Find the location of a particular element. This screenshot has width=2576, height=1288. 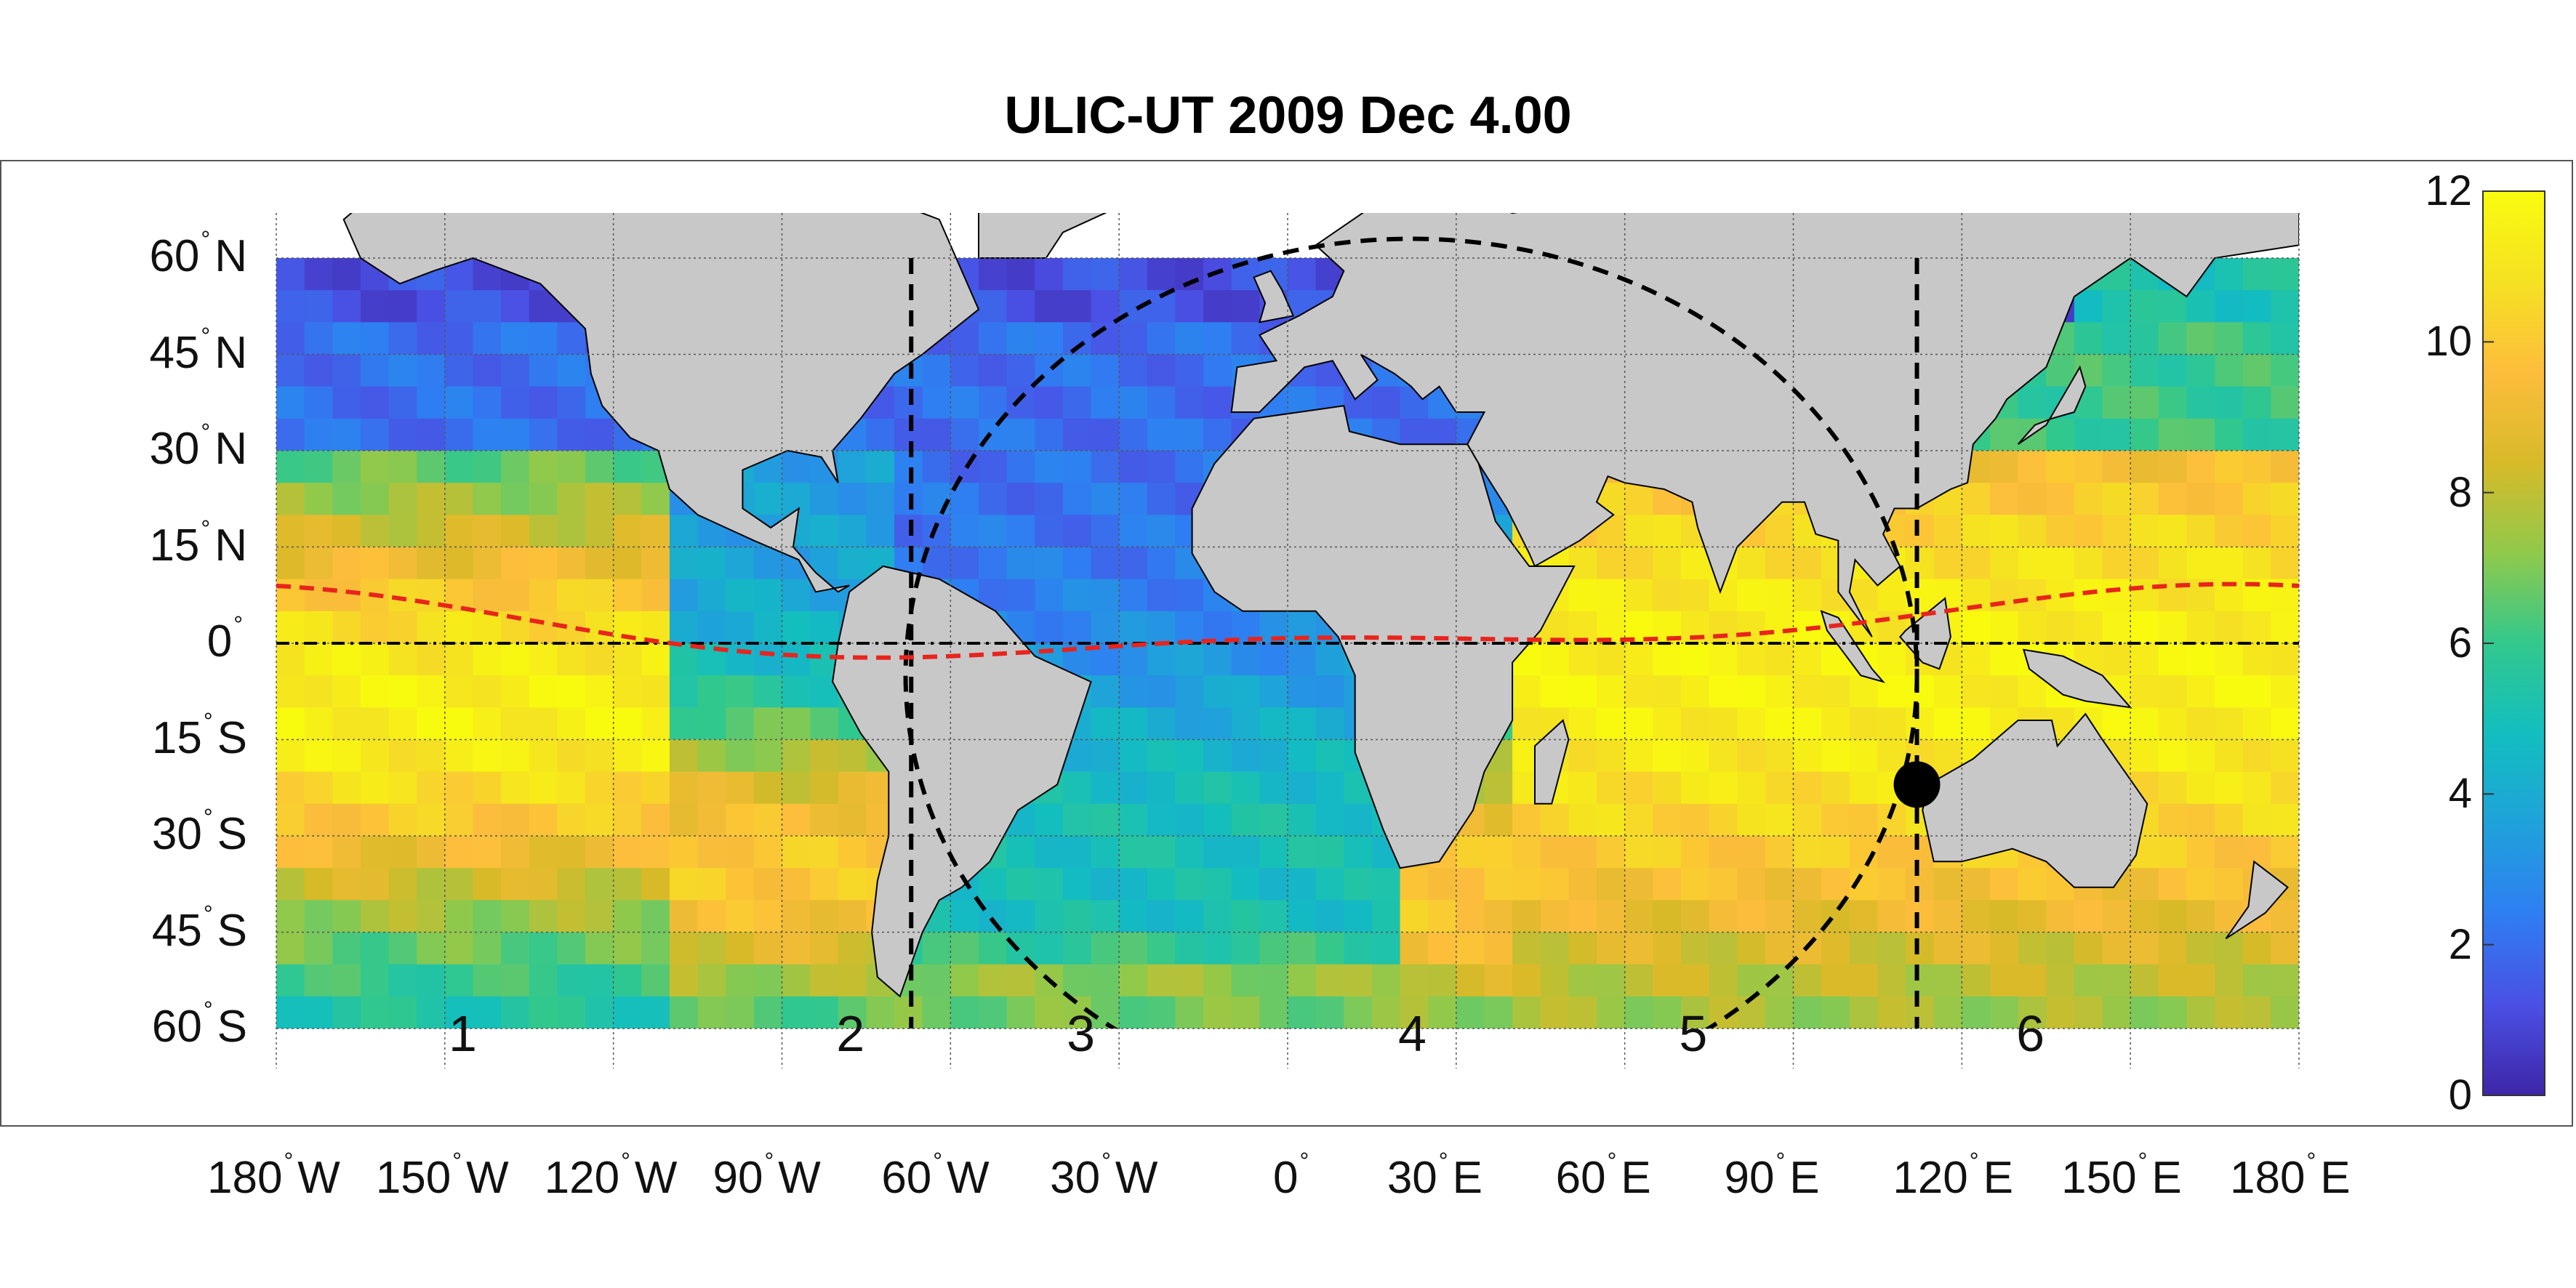

lat-value: 15 is located at coordinates (174, 545).